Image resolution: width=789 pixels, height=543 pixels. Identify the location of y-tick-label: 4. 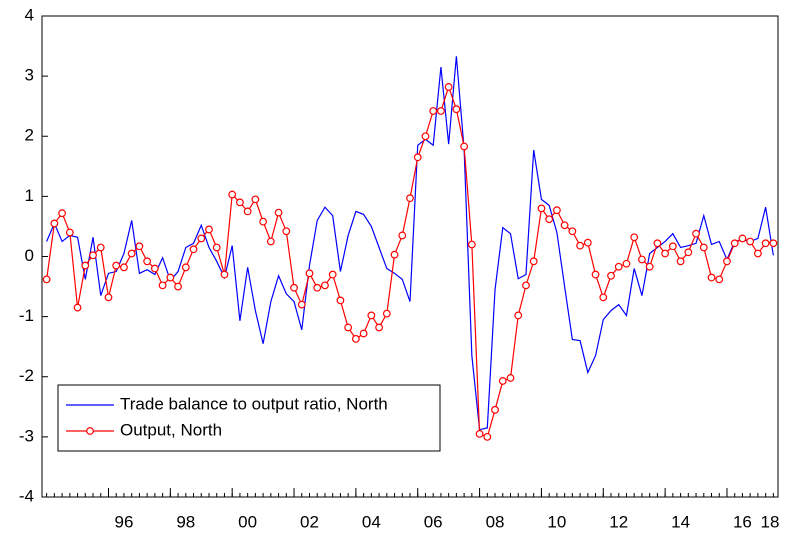
(29, 14).